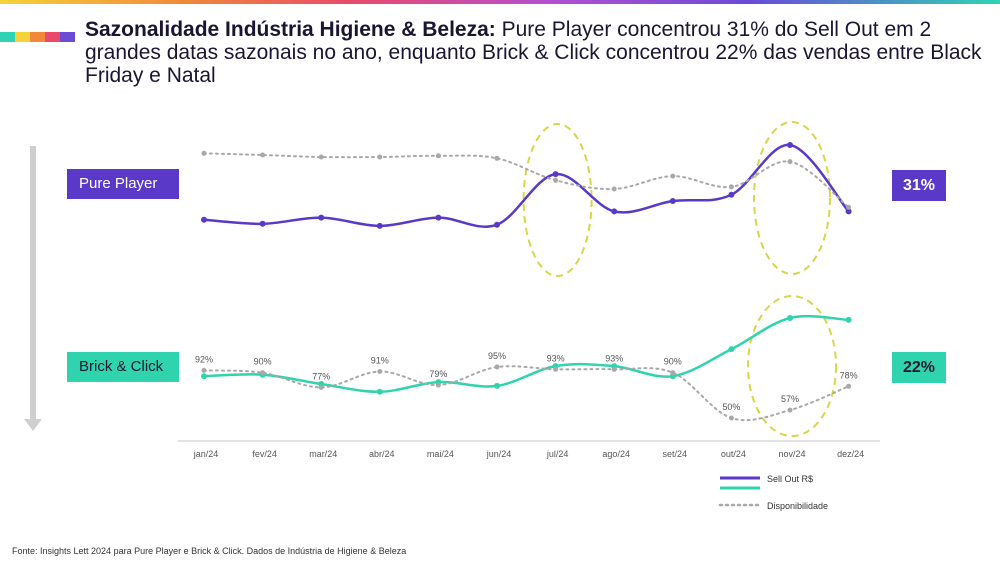  Describe the element at coordinates (849, 375) in the screenshot. I see `availability-data-label: 78%` at that location.